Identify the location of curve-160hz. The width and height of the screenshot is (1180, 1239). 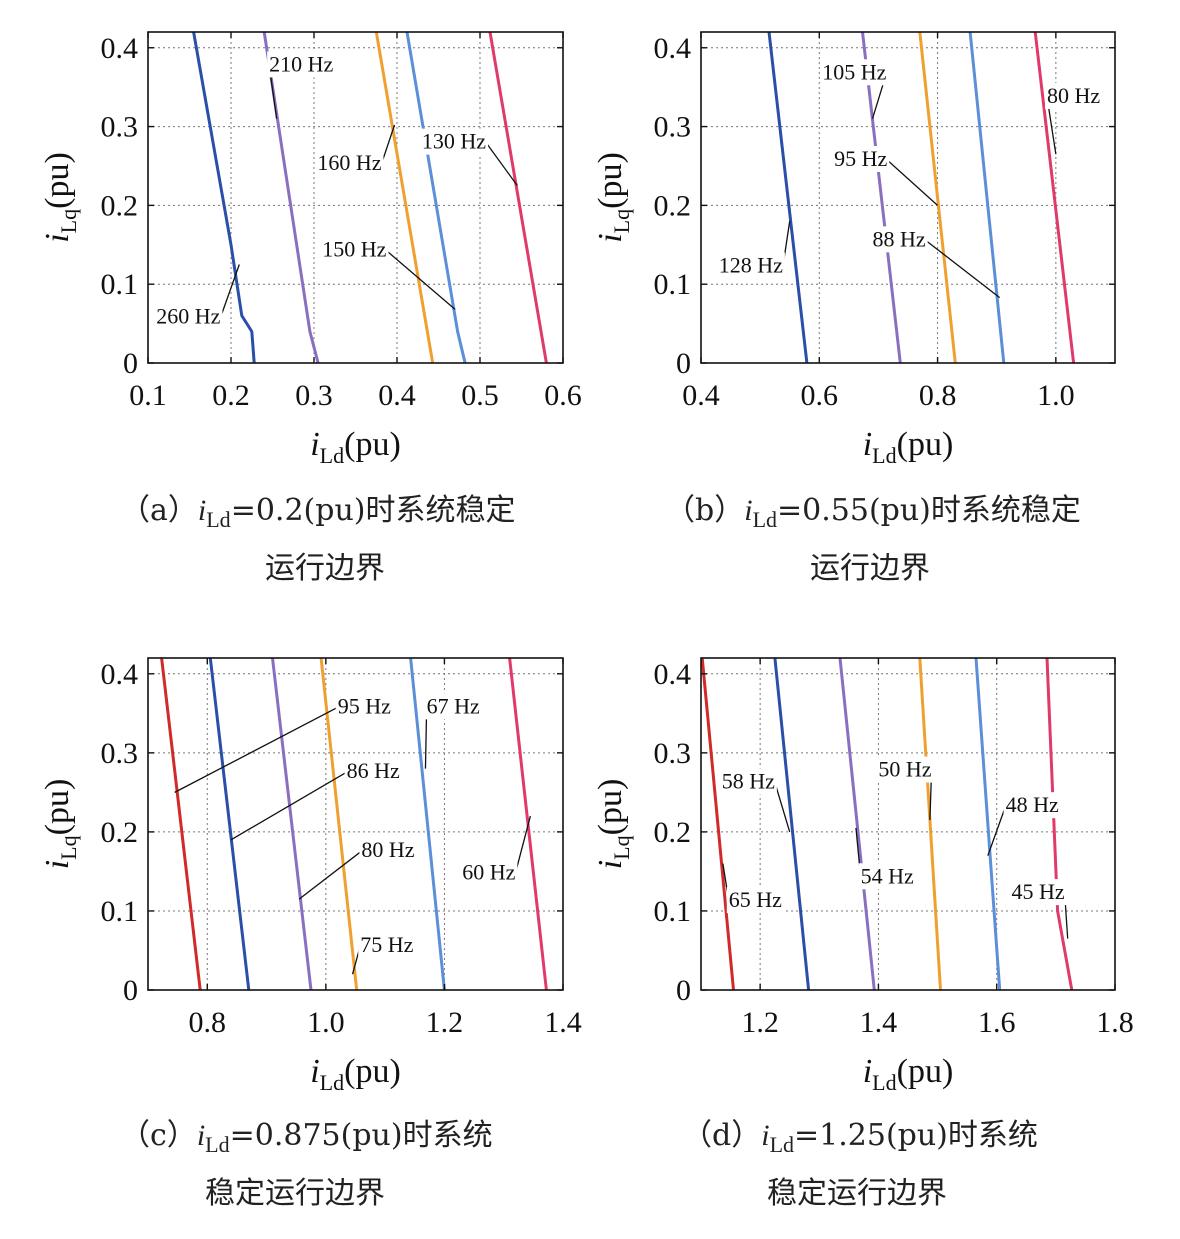
(404, 197).